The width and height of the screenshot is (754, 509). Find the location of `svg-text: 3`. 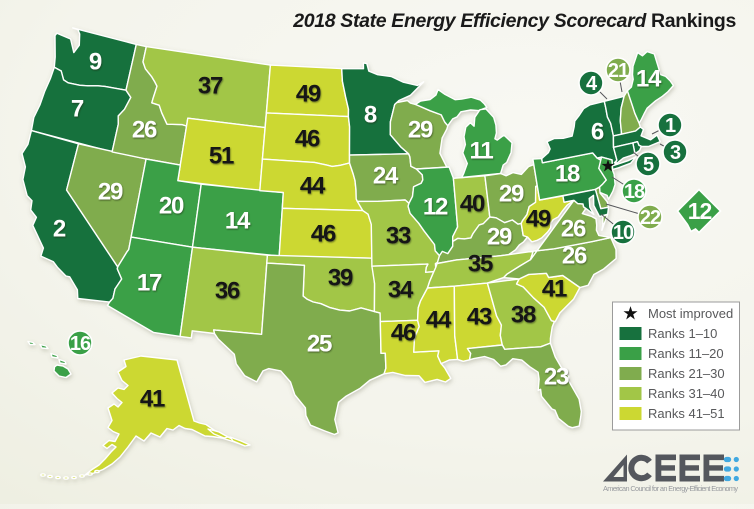

svg-text: 3 is located at coordinates (675, 153).